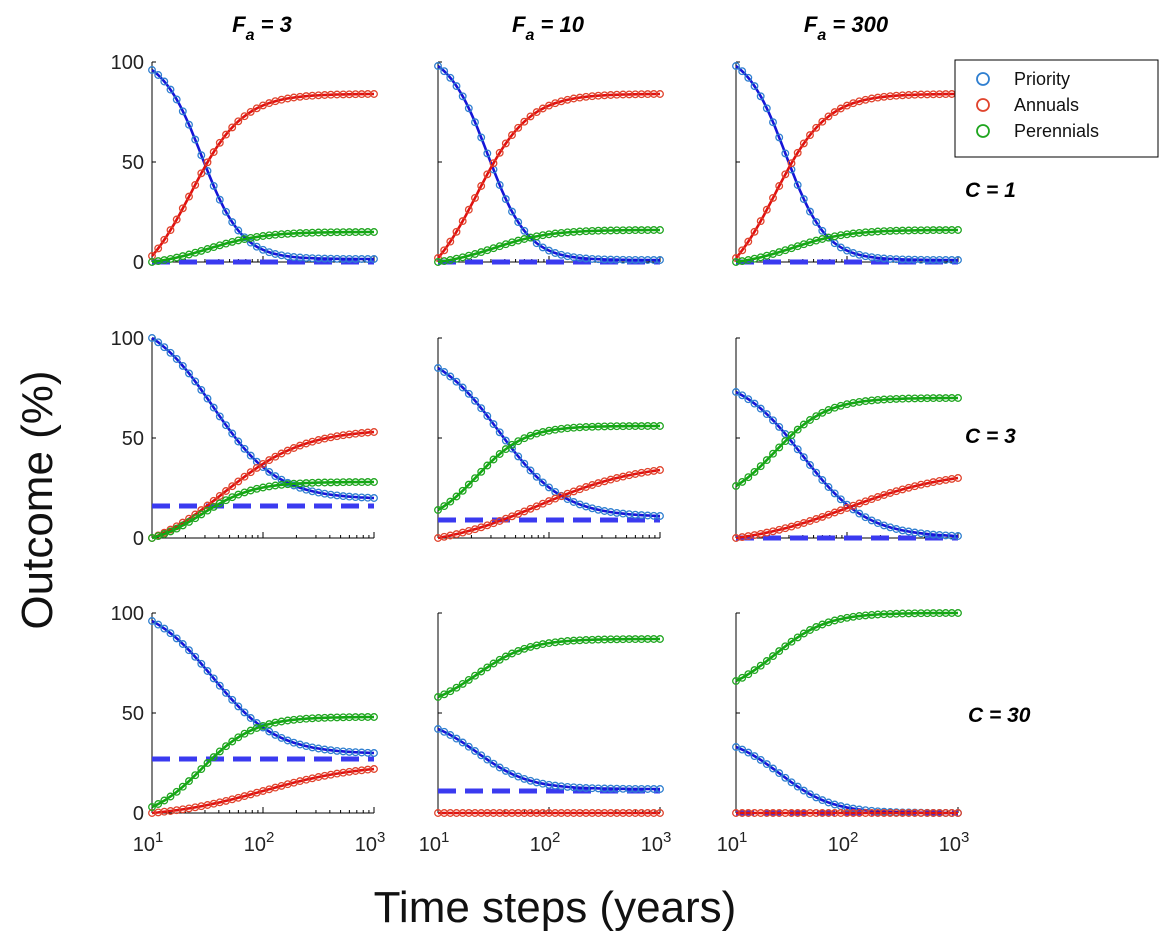 Image resolution: width=1164 pixels, height=946 pixels. Describe the element at coordinates (847, 439) in the screenshot. I see `panel-r1-c2` at that location.